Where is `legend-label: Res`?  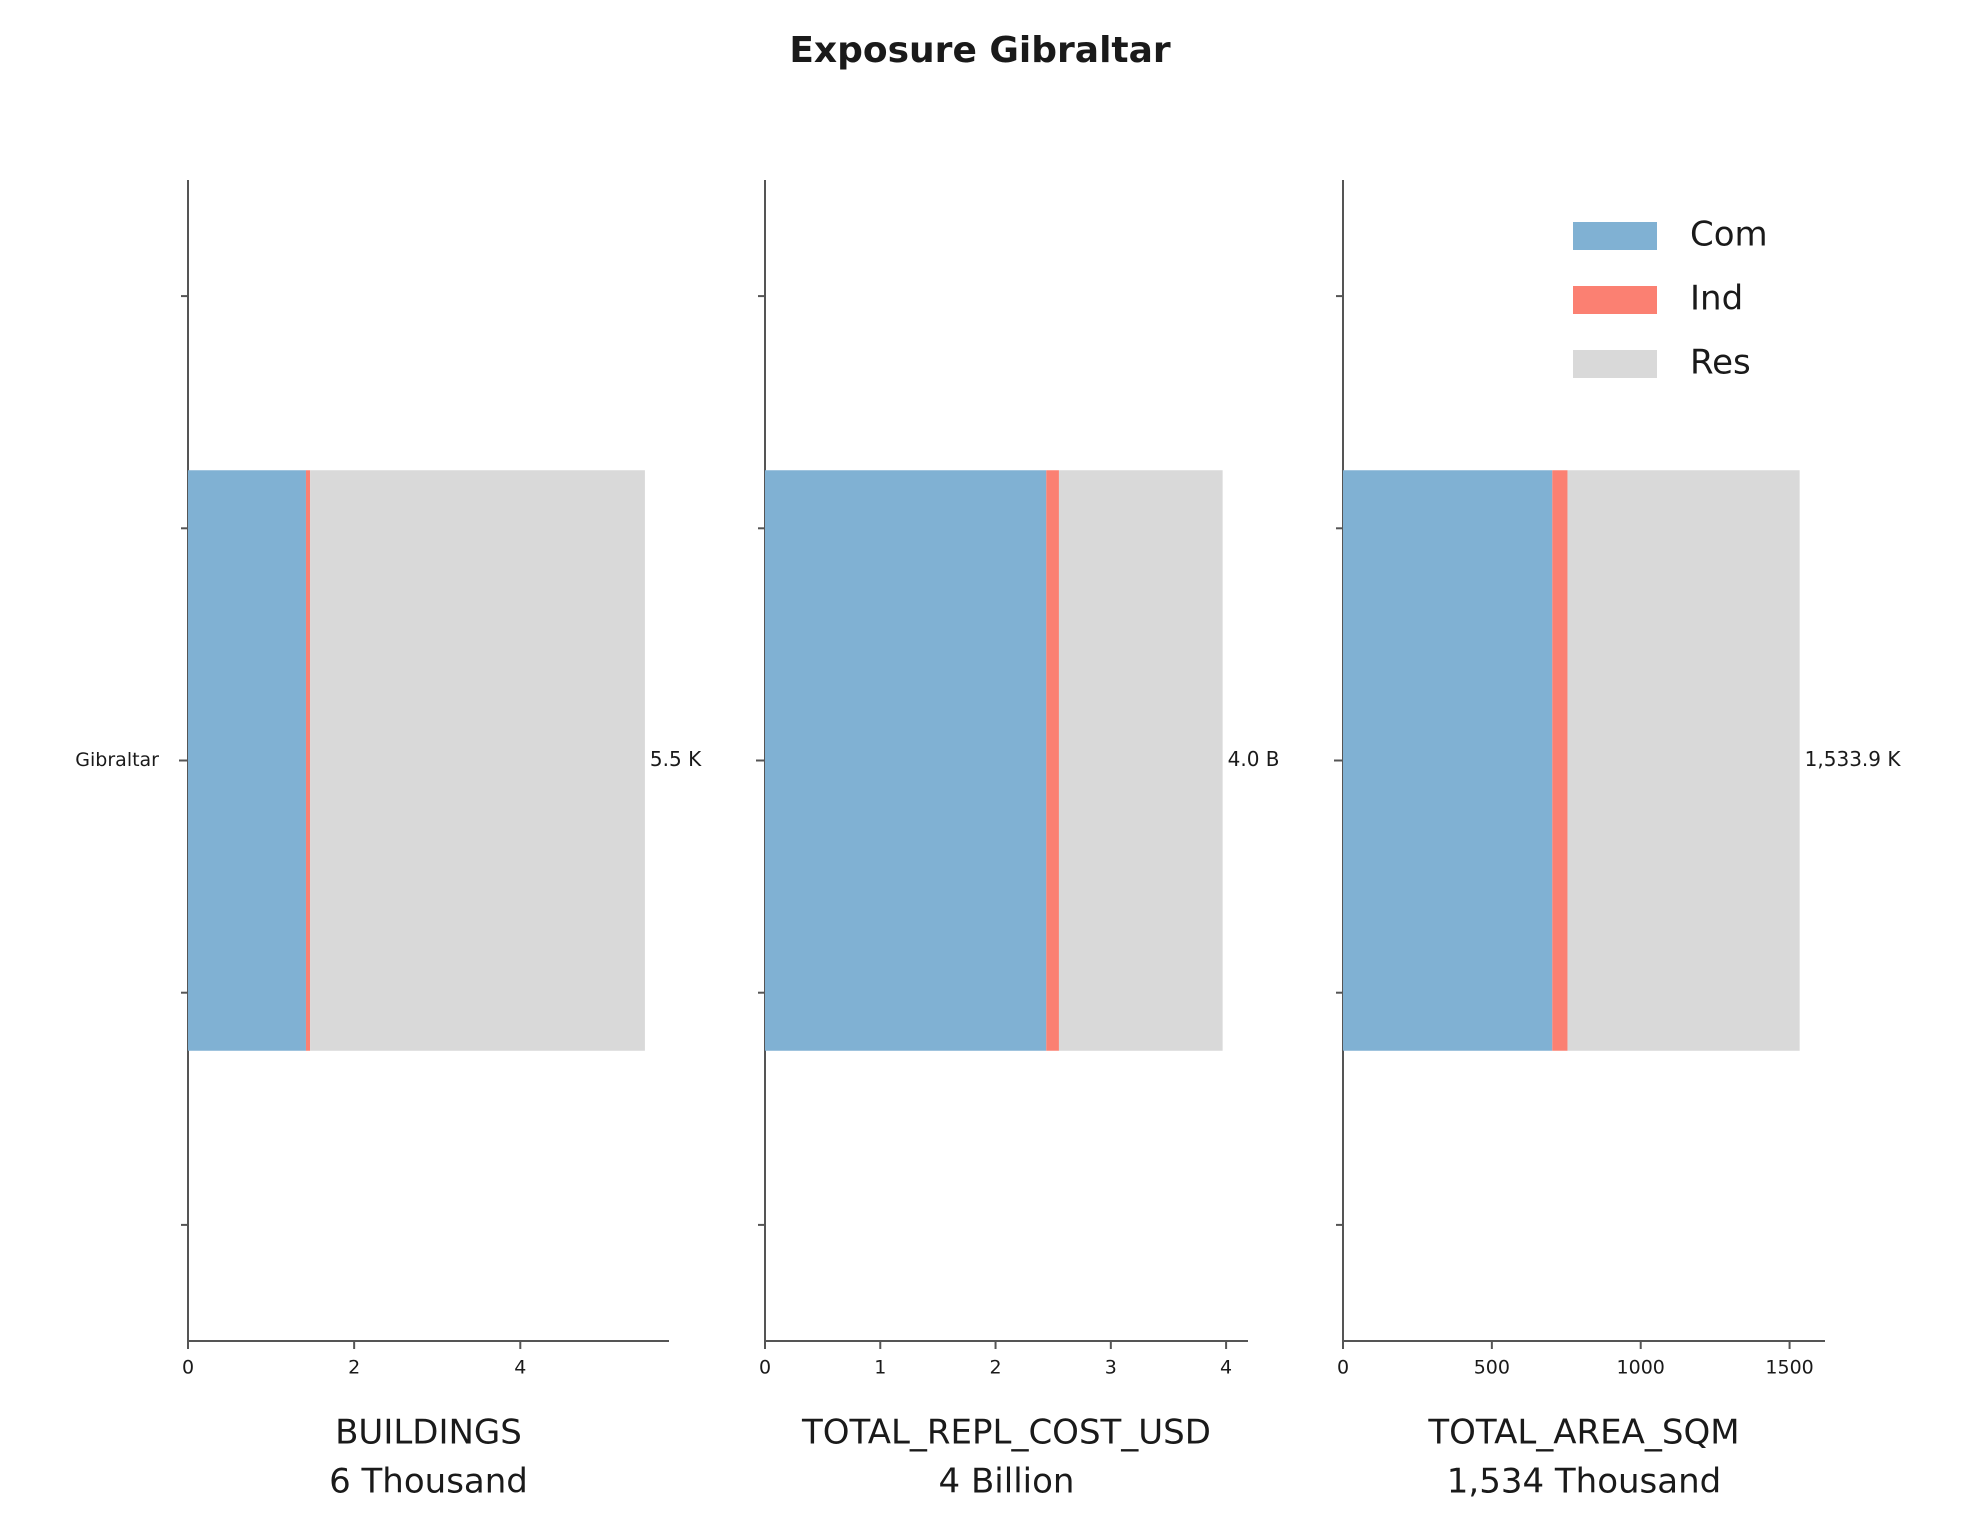
legend-label: Res is located at coordinates (1720, 363).